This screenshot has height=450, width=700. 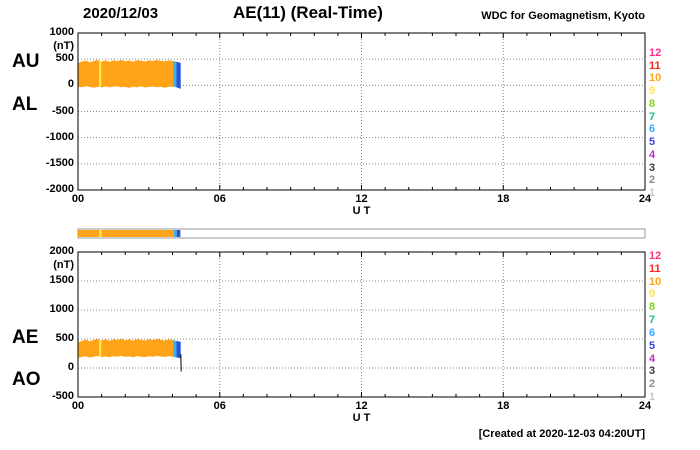 I want to click on y-tick-label: -2000, so click(x=59, y=189).